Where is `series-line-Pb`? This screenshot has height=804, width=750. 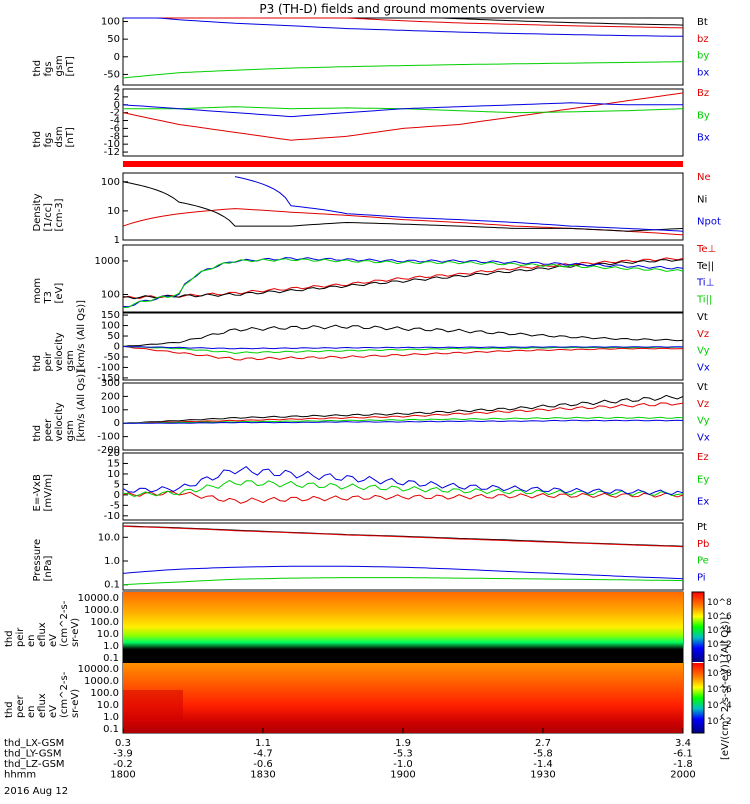 series-line-Pb is located at coordinates (403, 536).